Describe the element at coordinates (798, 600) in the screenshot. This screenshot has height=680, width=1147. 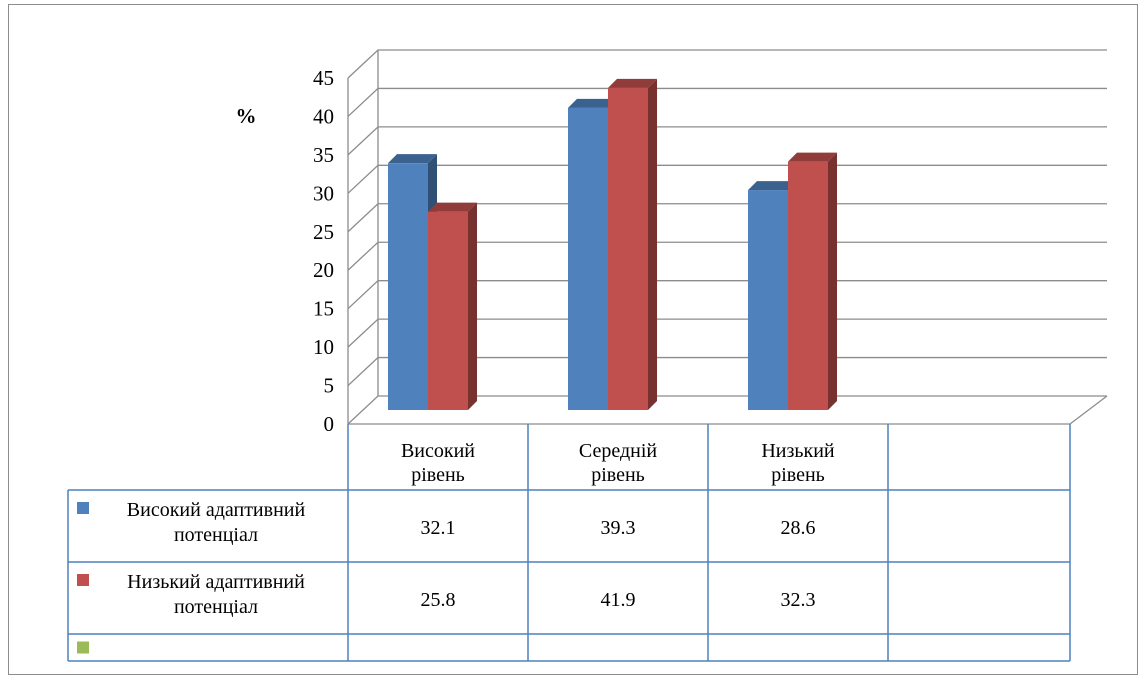
I see `data-value: 32.3` at that location.